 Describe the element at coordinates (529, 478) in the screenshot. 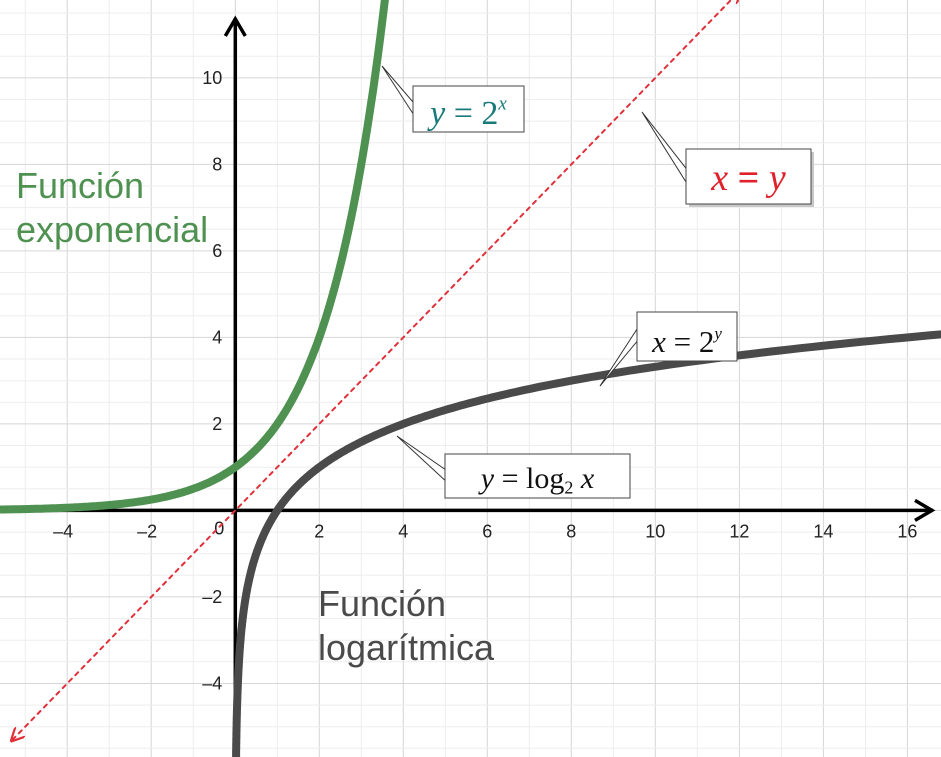

I see `label-part: = log` at that location.